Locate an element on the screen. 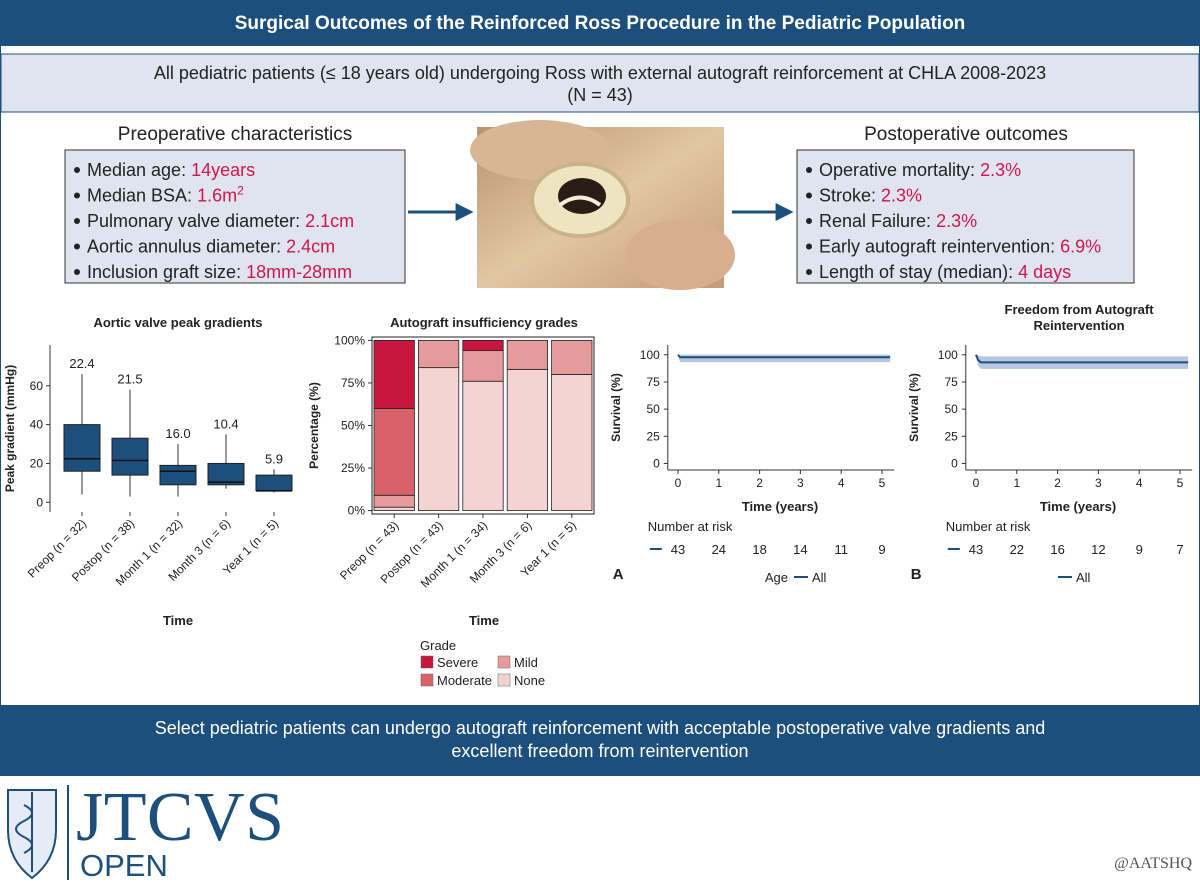 The height and width of the screenshot is (883, 1200). logo-emblem is located at coordinates (32, 834).